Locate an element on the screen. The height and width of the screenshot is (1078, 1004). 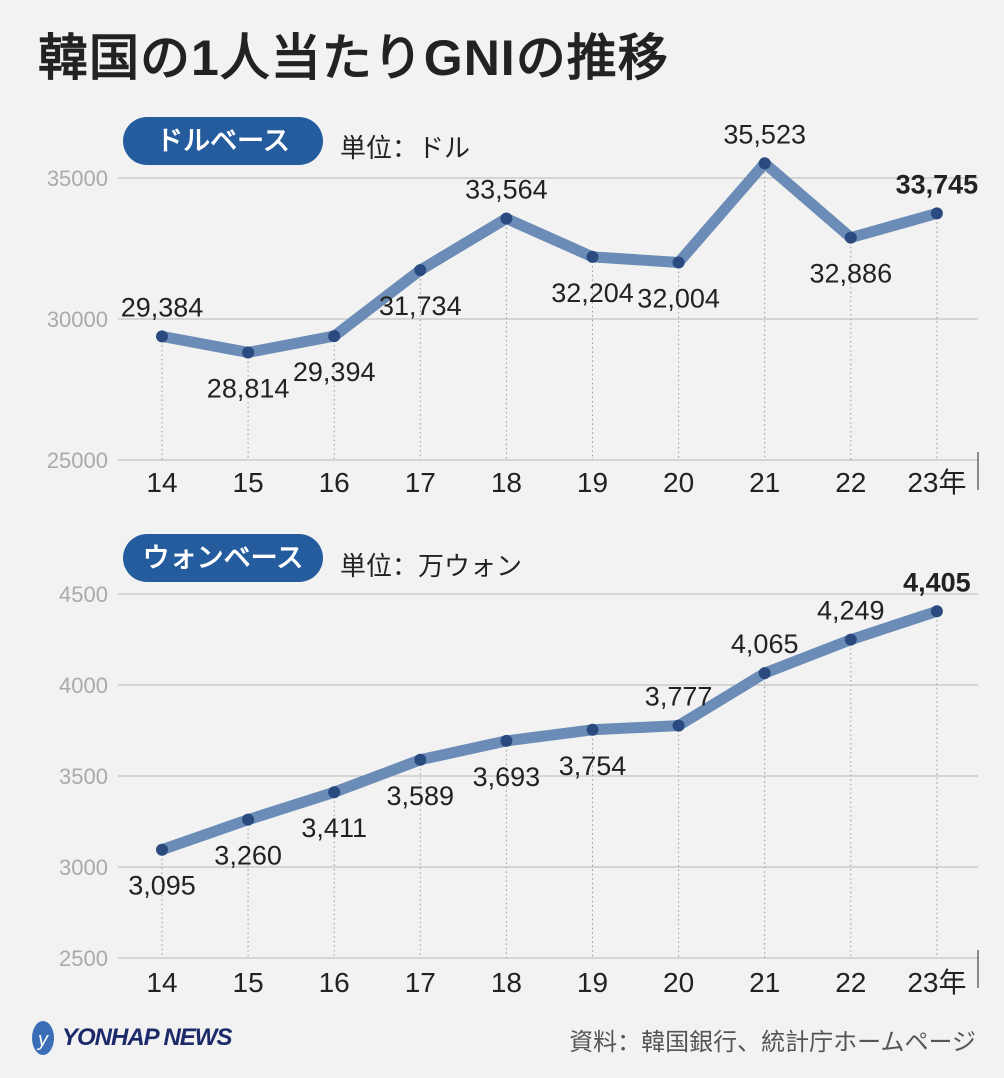
yonhap-logo: y YONHAP NEWS is located at coordinates (130, 1038).